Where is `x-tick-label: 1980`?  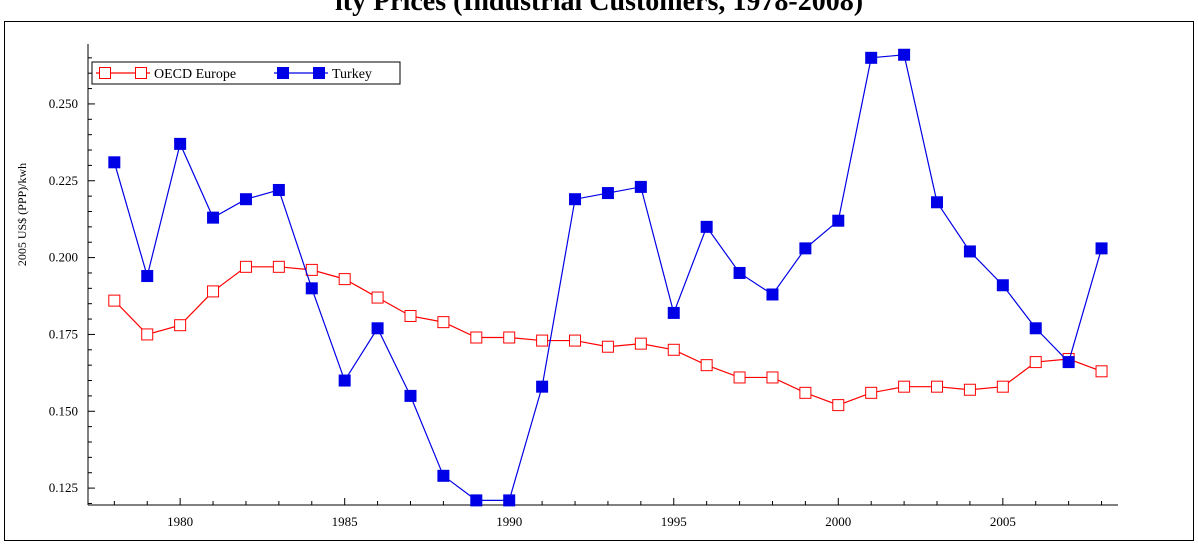
x-tick-label: 1980 is located at coordinates (180, 521).